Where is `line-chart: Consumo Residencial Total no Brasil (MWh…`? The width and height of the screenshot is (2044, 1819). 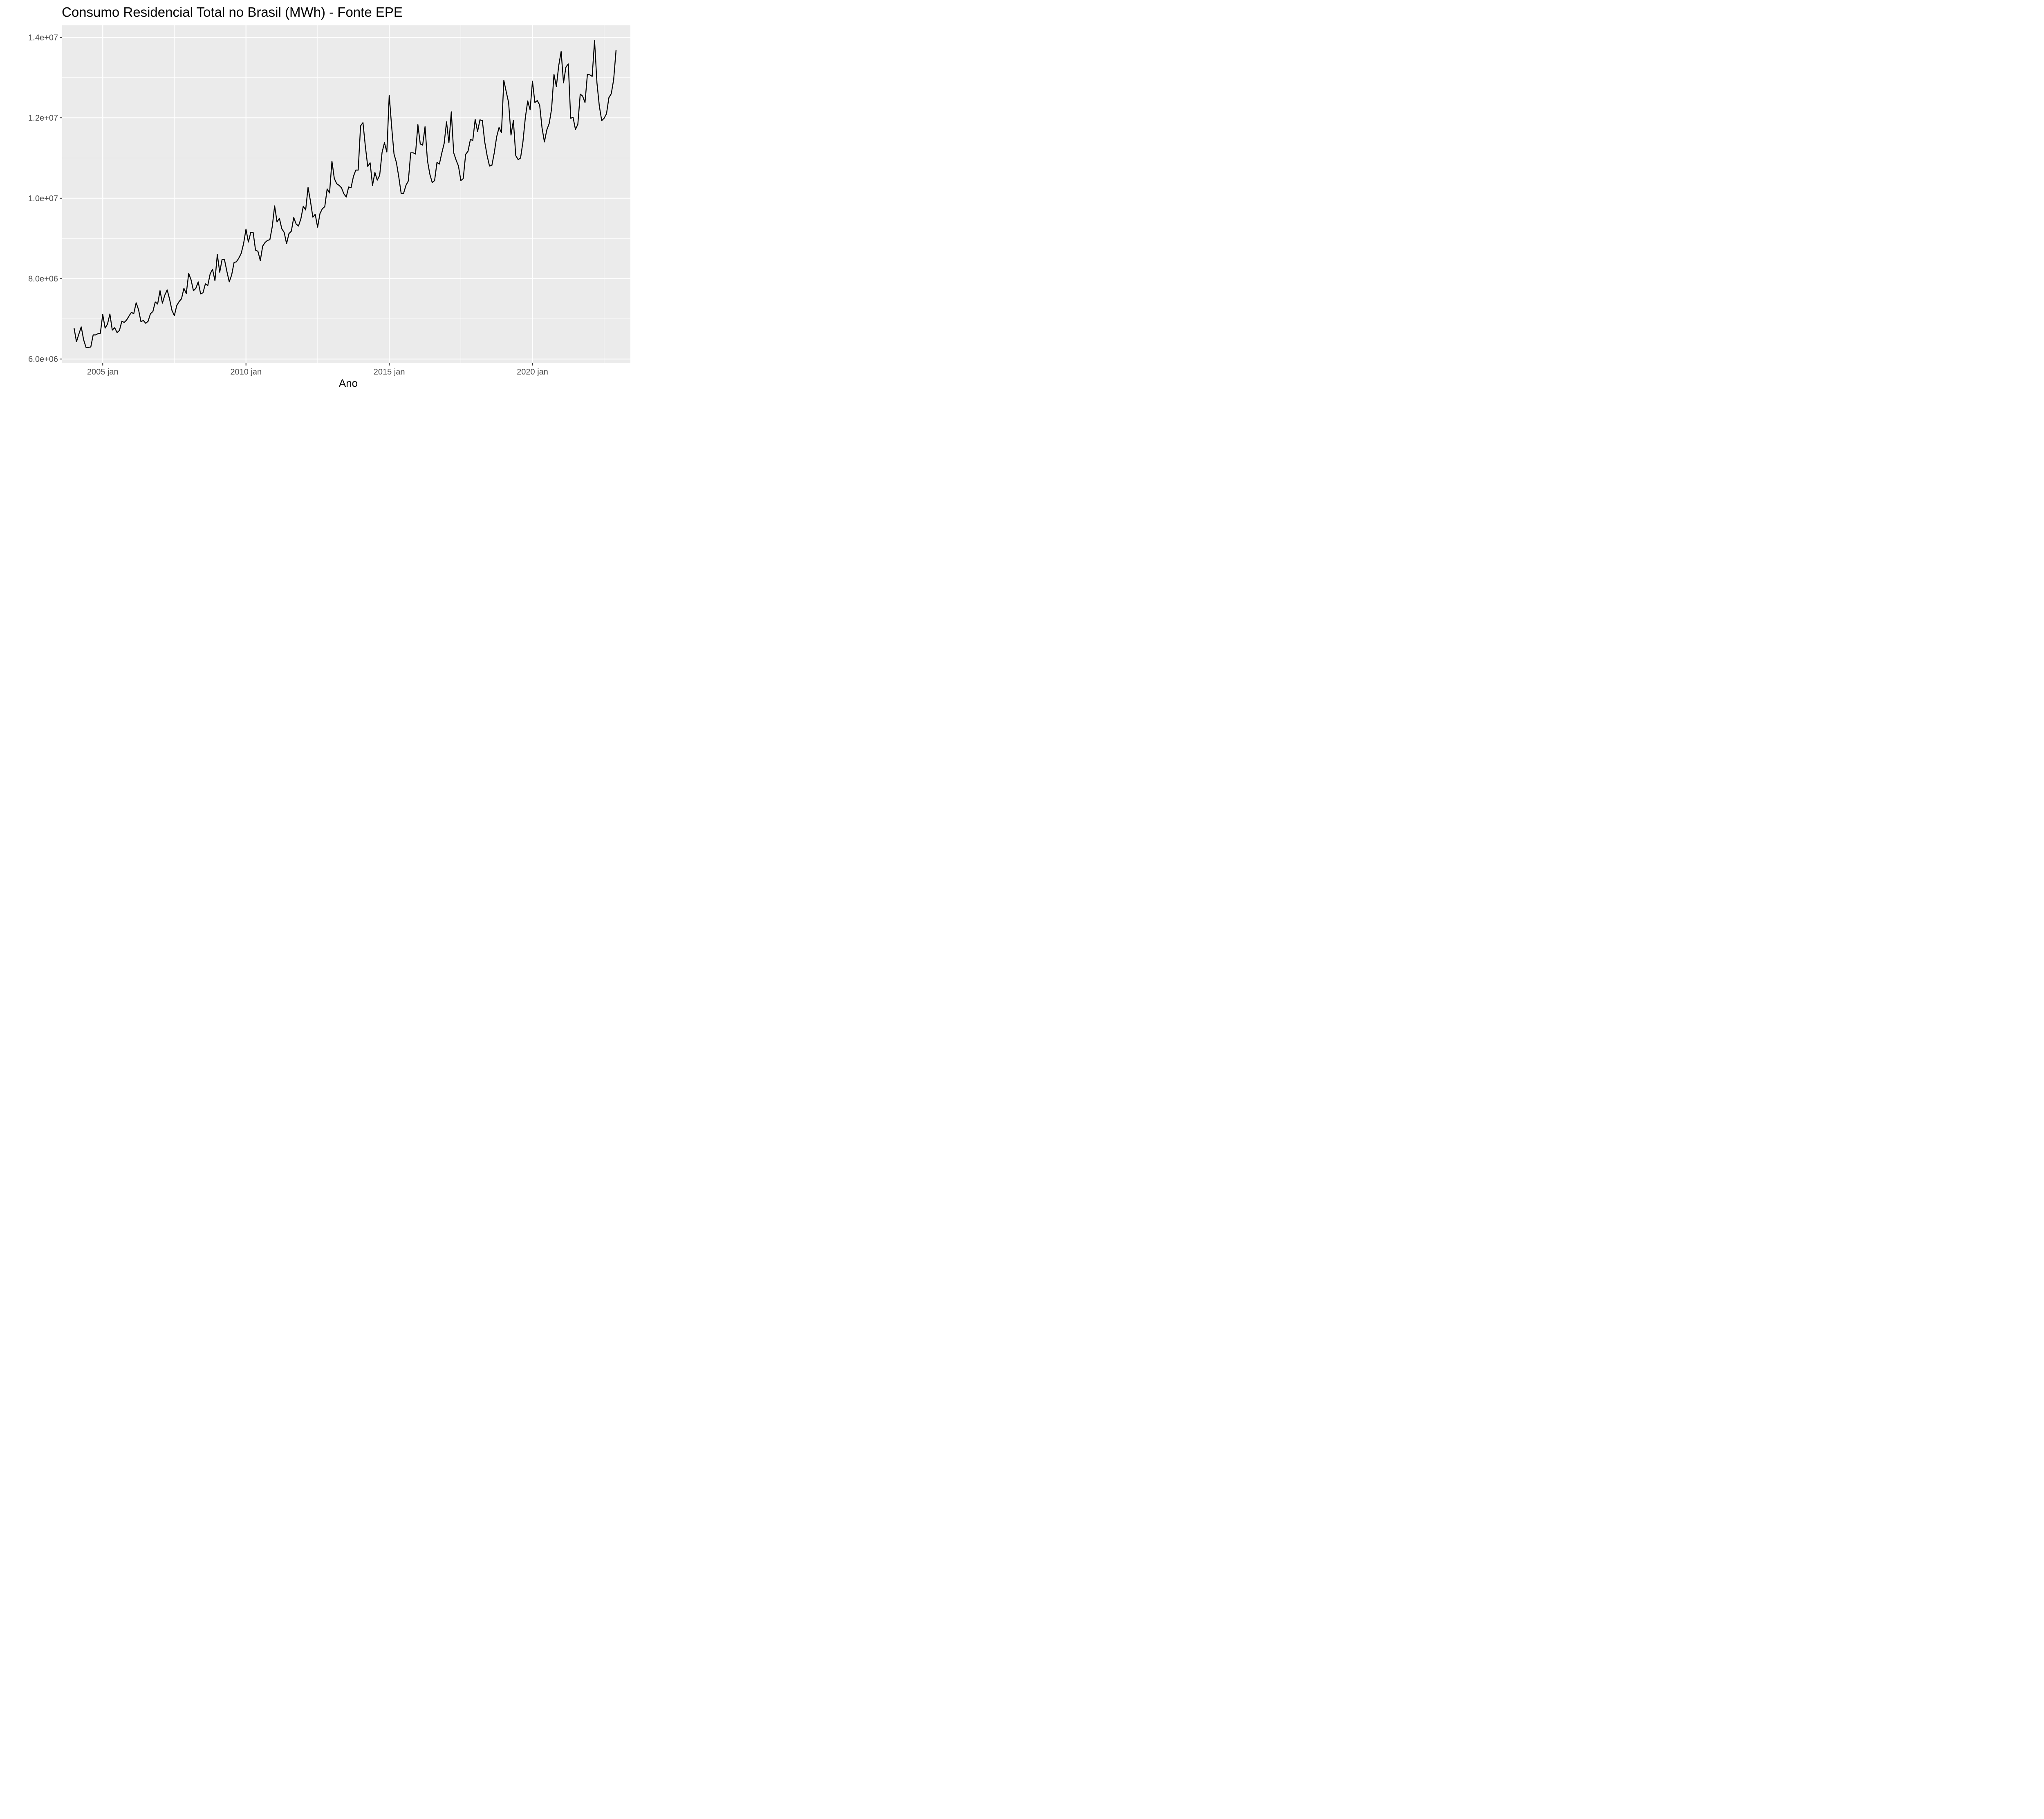
line-chart: Consumo Residencial Total no Brasil (MWh… is located at coordinates (329, 196).